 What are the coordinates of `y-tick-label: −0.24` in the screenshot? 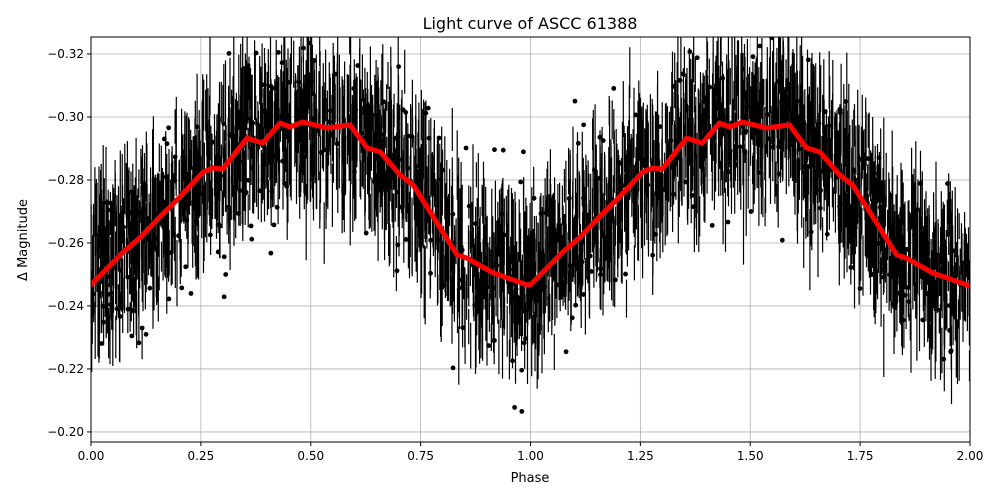 It's located at (65, 306).